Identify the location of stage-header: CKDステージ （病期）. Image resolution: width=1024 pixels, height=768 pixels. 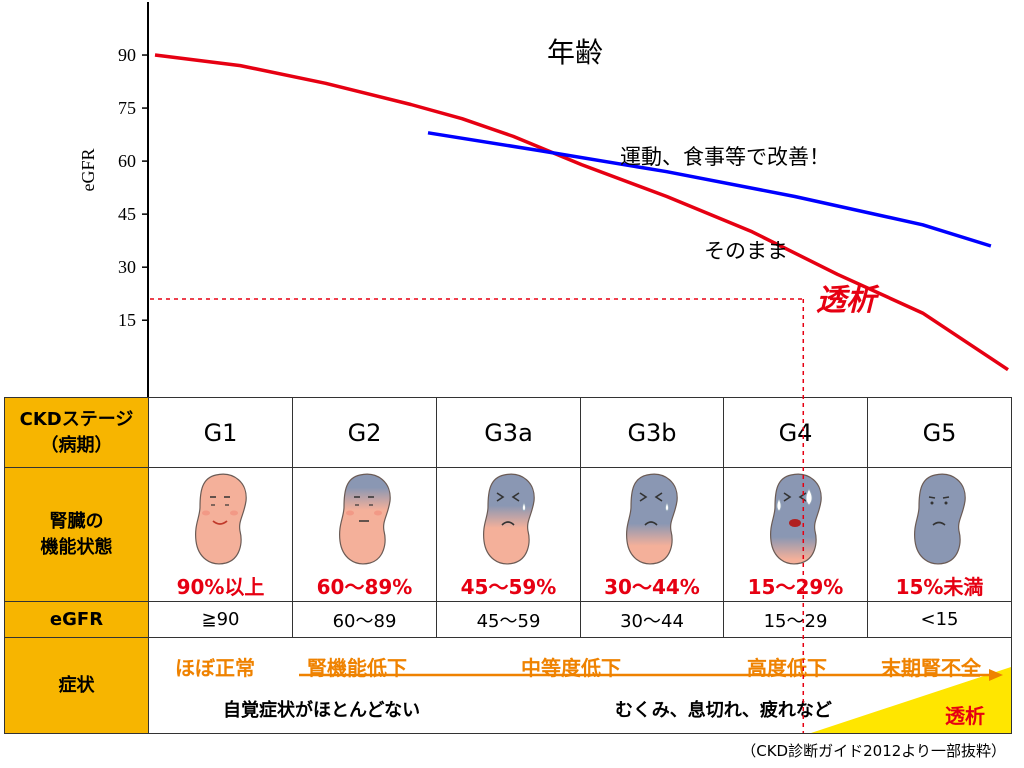
(76, 432).